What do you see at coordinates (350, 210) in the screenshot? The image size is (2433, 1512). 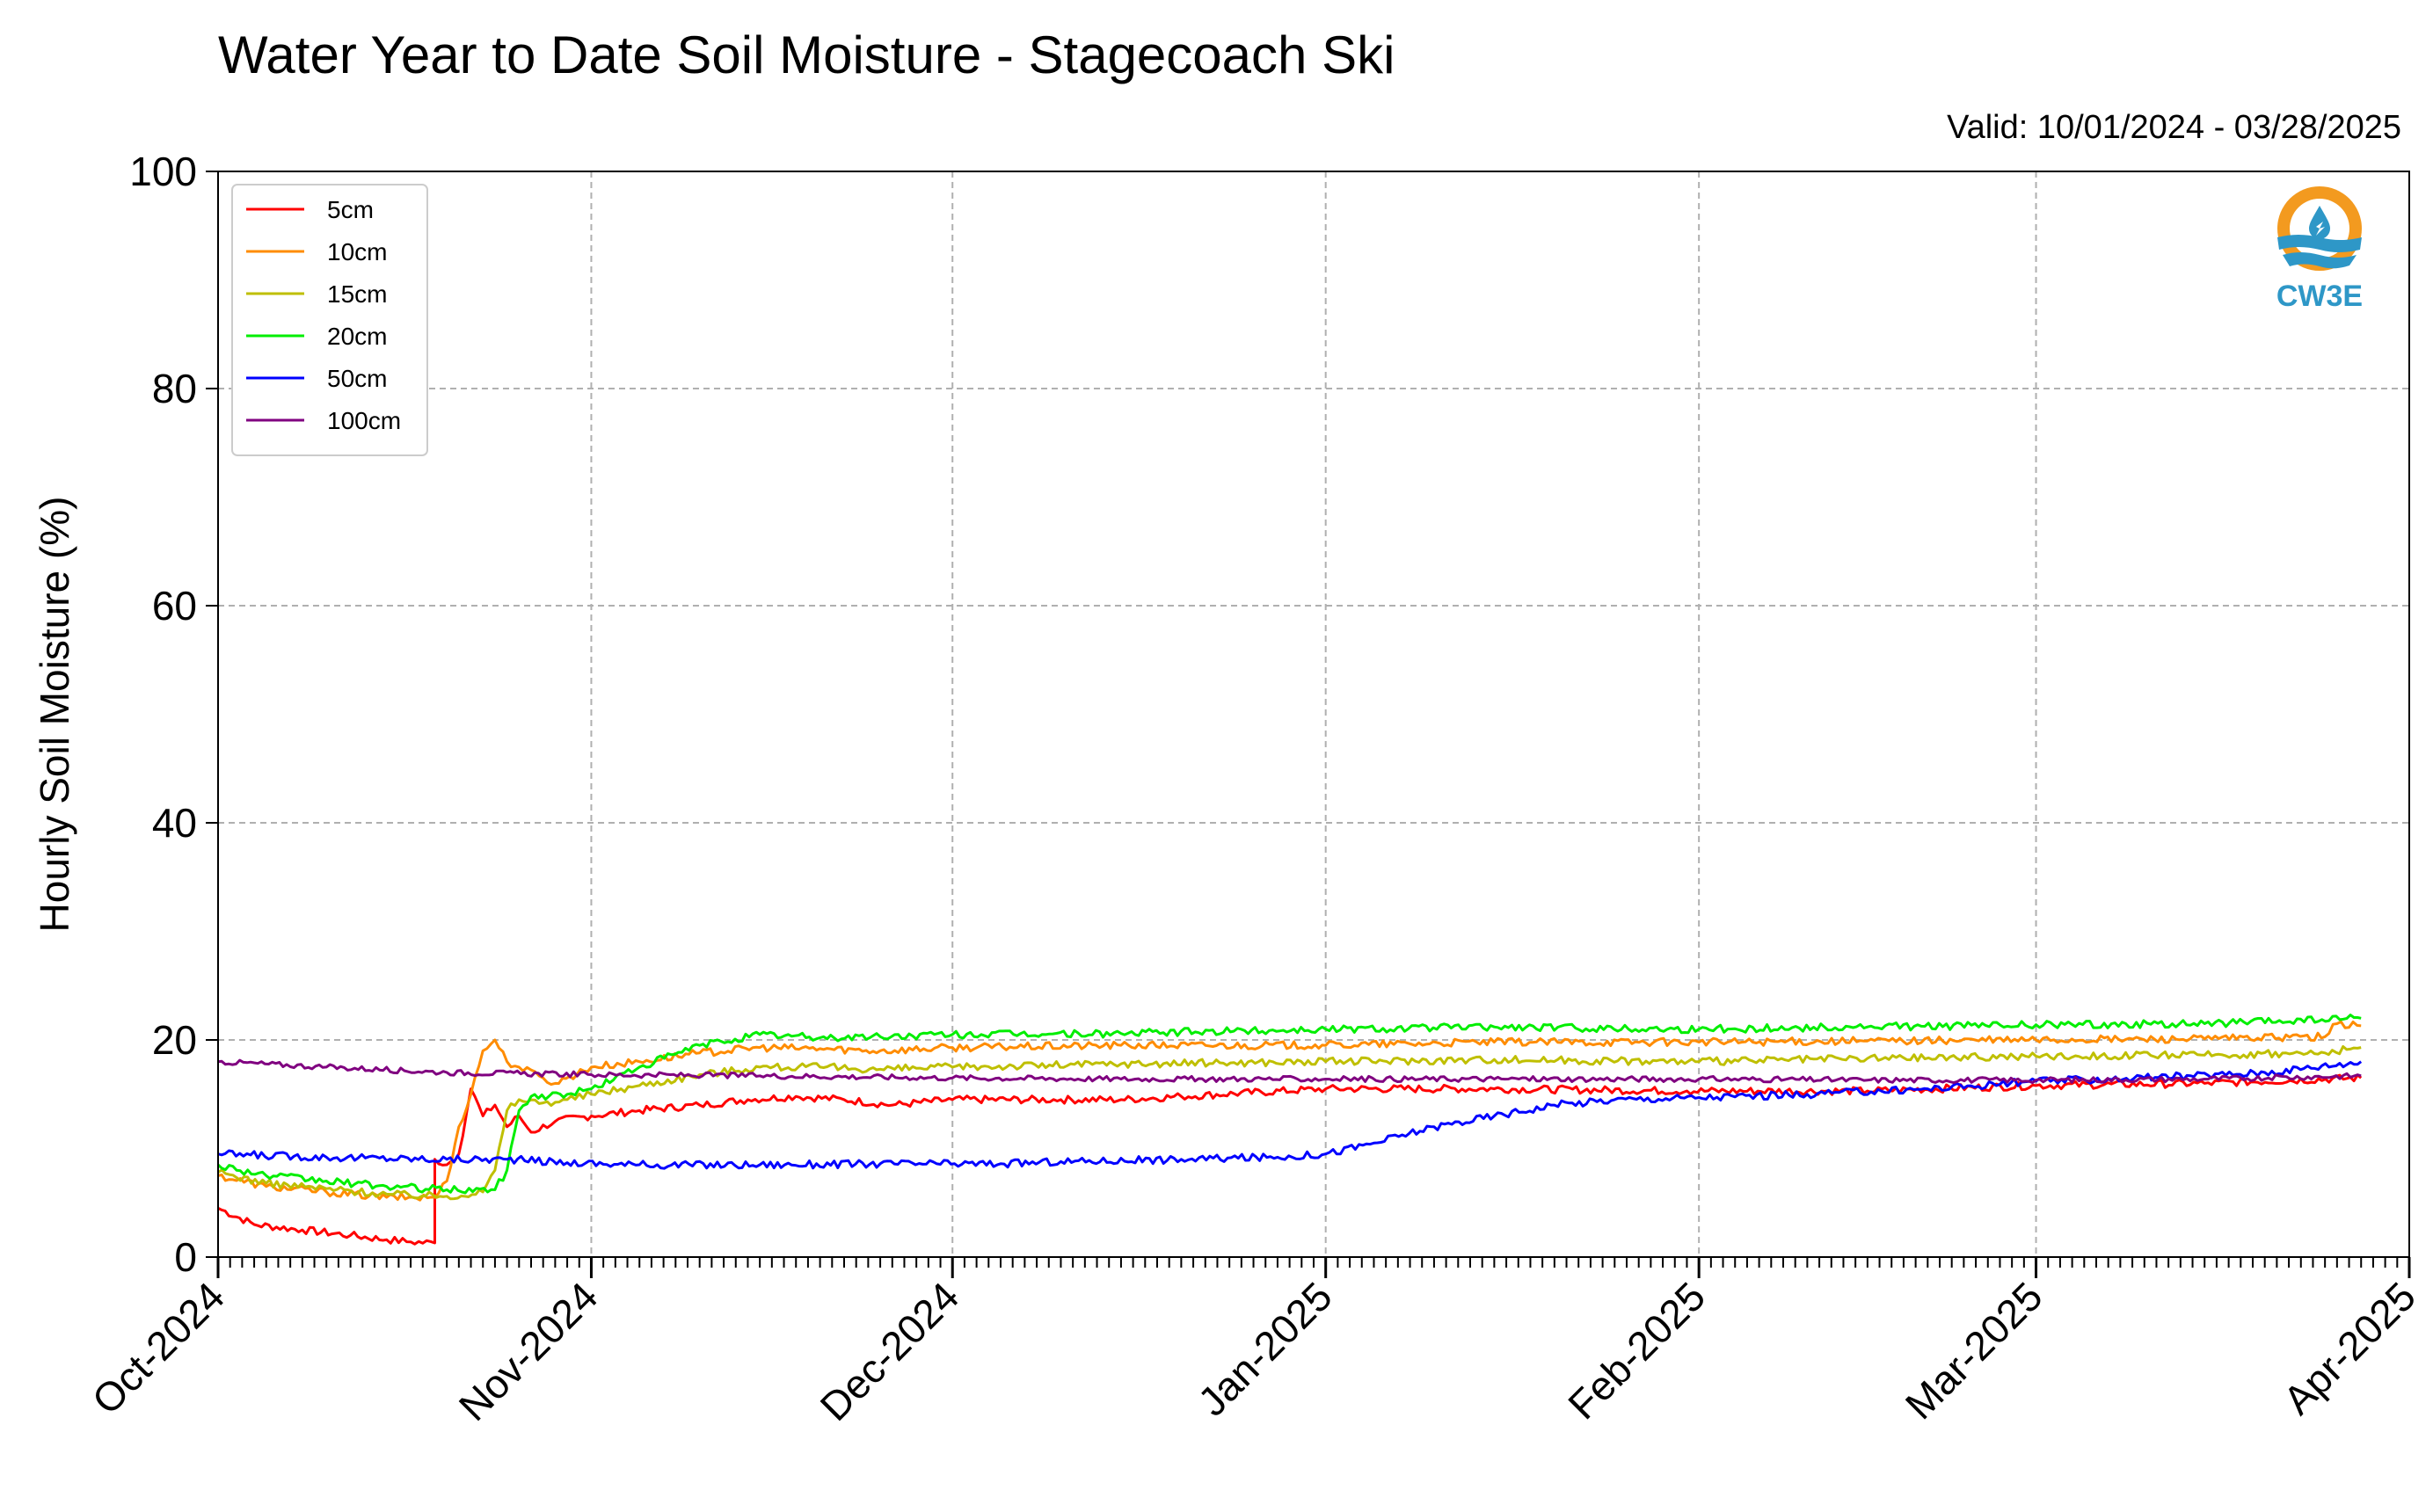 I see `legend-label: 5cm` at bounding box center [350, 210].